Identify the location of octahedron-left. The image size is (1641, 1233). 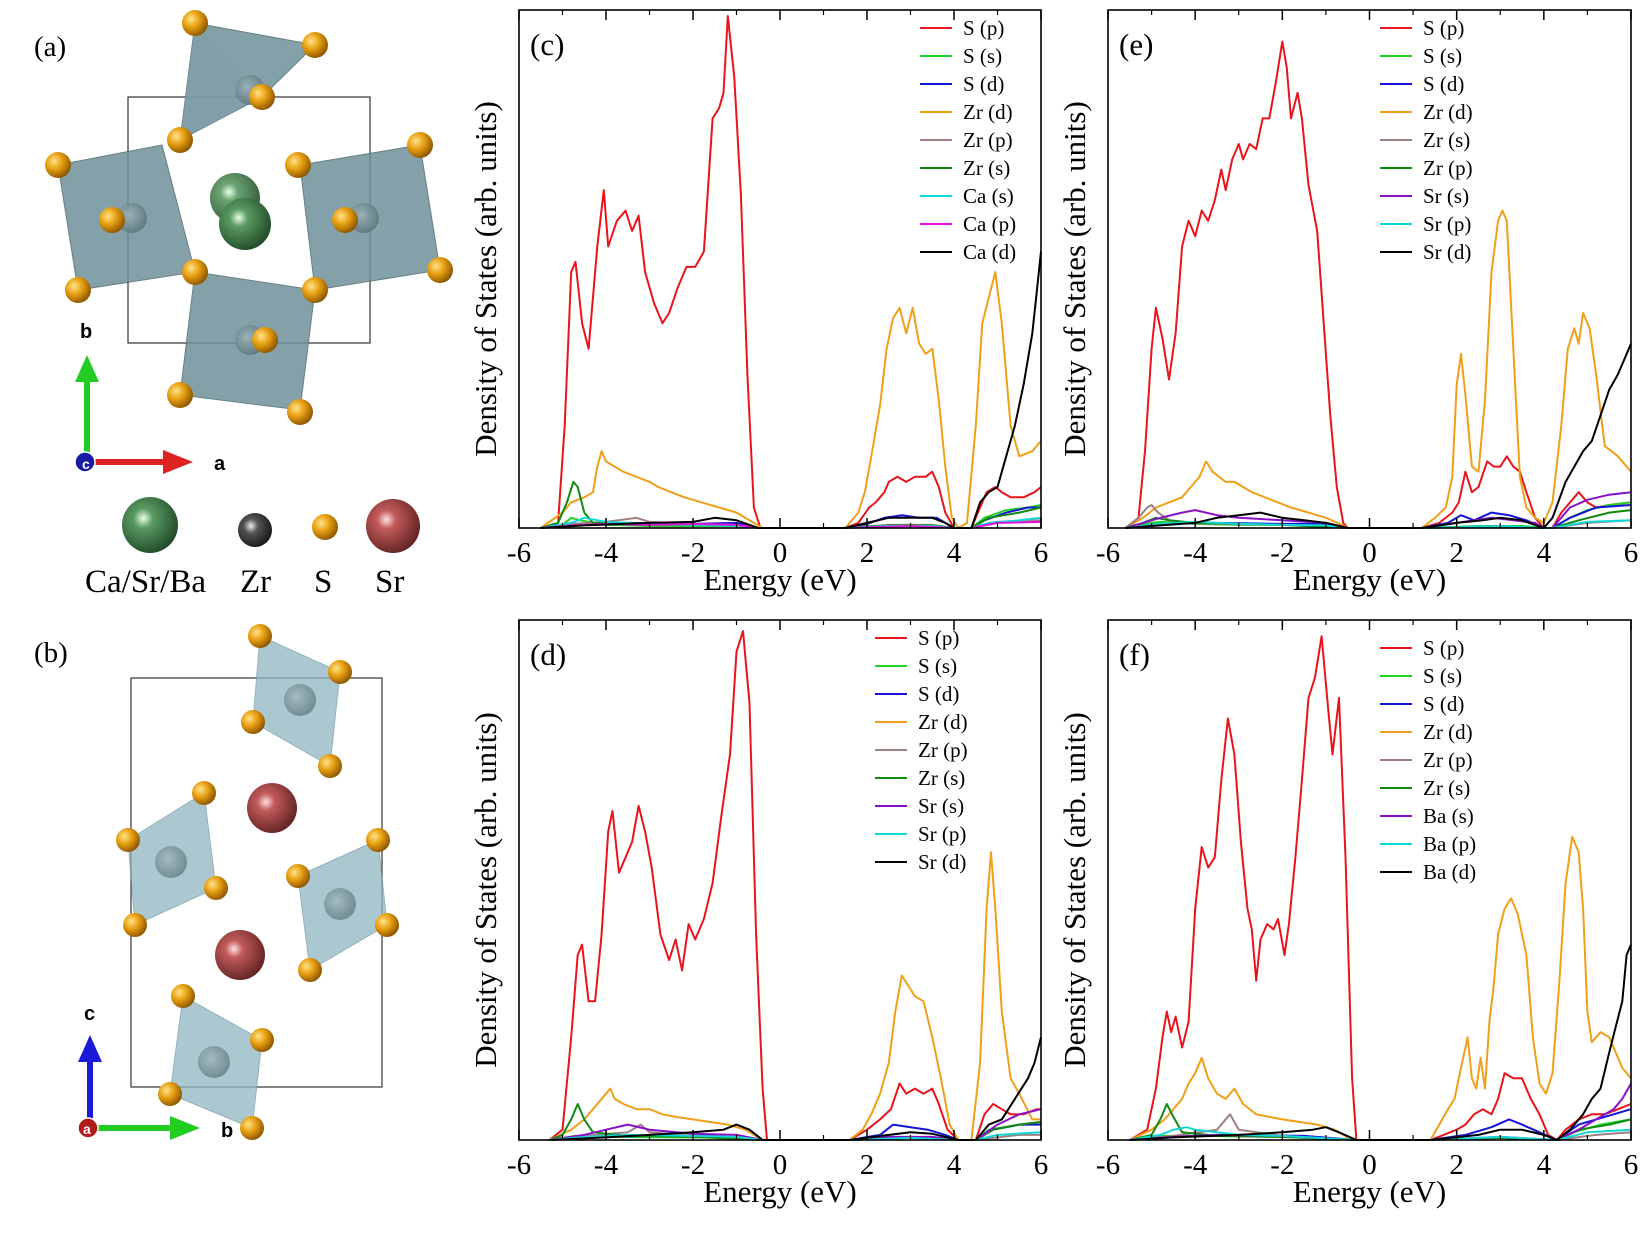
(126, 217).